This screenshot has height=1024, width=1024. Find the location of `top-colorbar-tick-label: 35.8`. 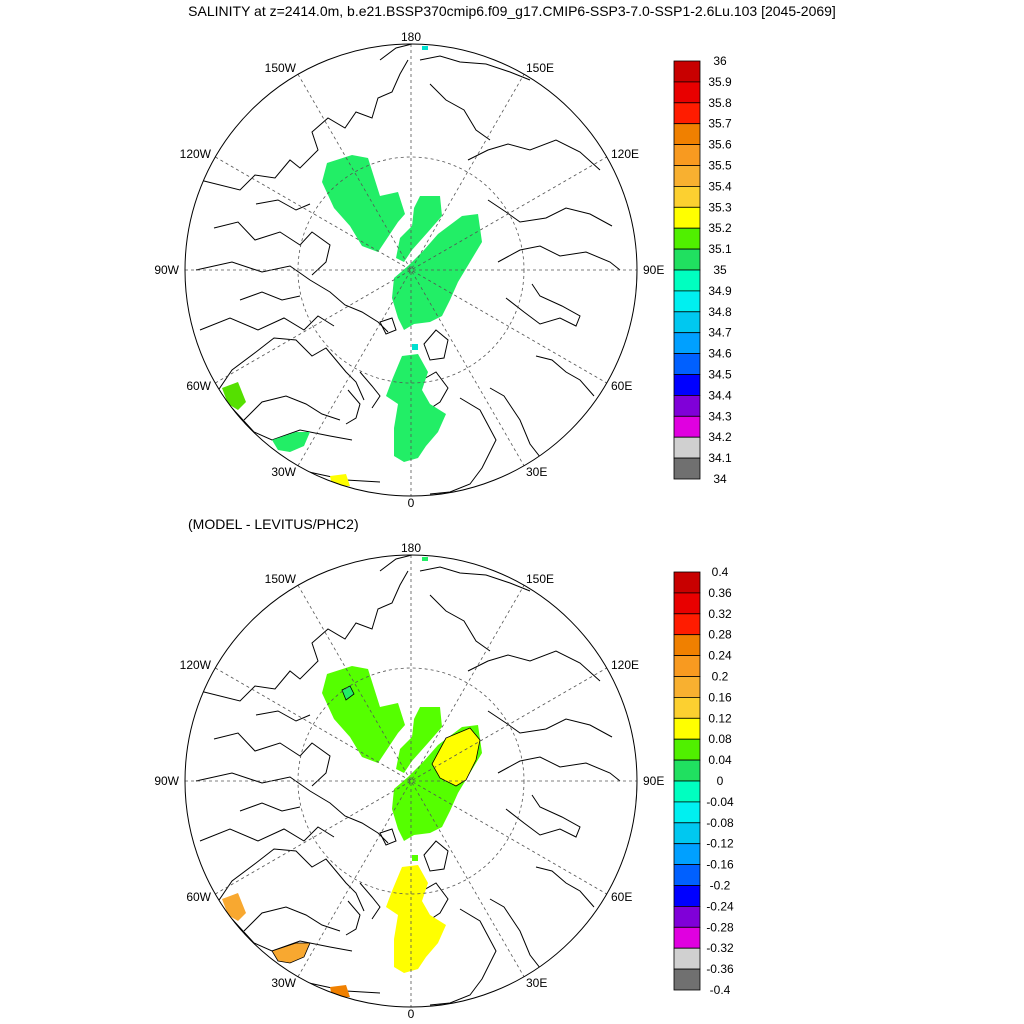

top-colorbar-tick-label: 35.8 is located at coordinates (720, 103).